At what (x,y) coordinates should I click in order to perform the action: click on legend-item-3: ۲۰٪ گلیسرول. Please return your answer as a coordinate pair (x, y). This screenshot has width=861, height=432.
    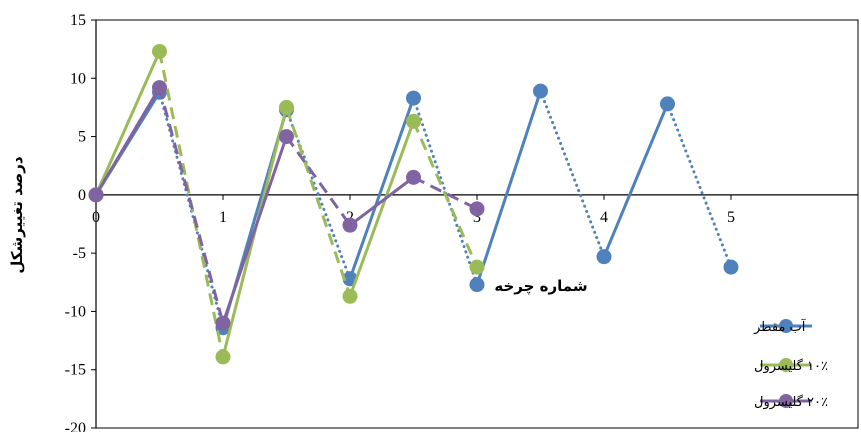
    Looking at the image, I should click on (791, 402).